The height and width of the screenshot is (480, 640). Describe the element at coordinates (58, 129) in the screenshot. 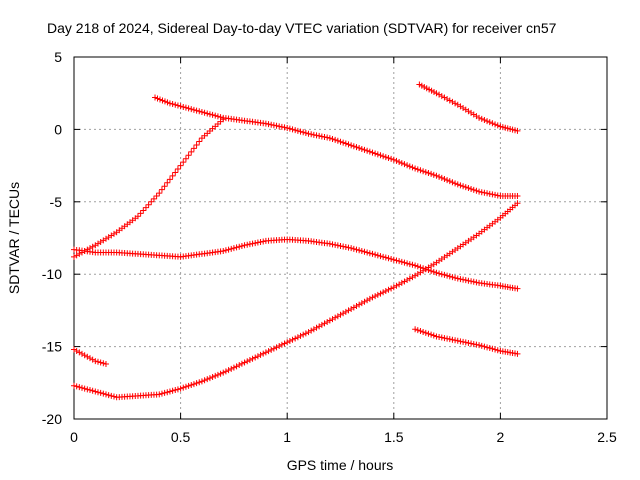

I see `y-tick-label: 0` at that location.